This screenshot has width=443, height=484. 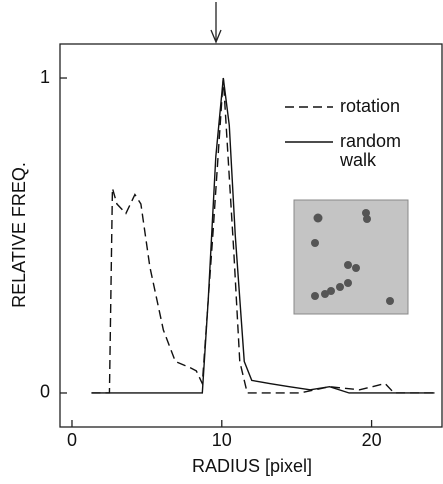 I want to click on x-tick-label: 10, so click(x=222, y=440).